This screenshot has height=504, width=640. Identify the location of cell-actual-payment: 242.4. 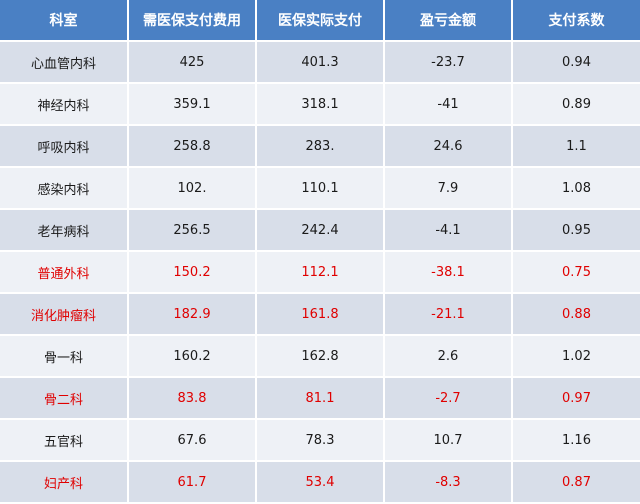
(320, 230).